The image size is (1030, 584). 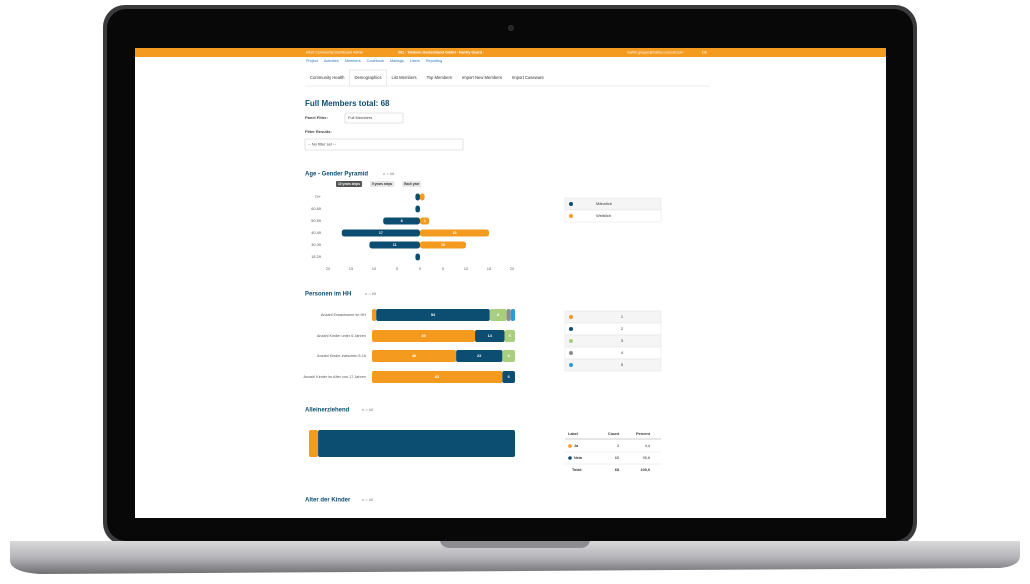 I want to click on bar-label: 14, so click(x=490, y=336).